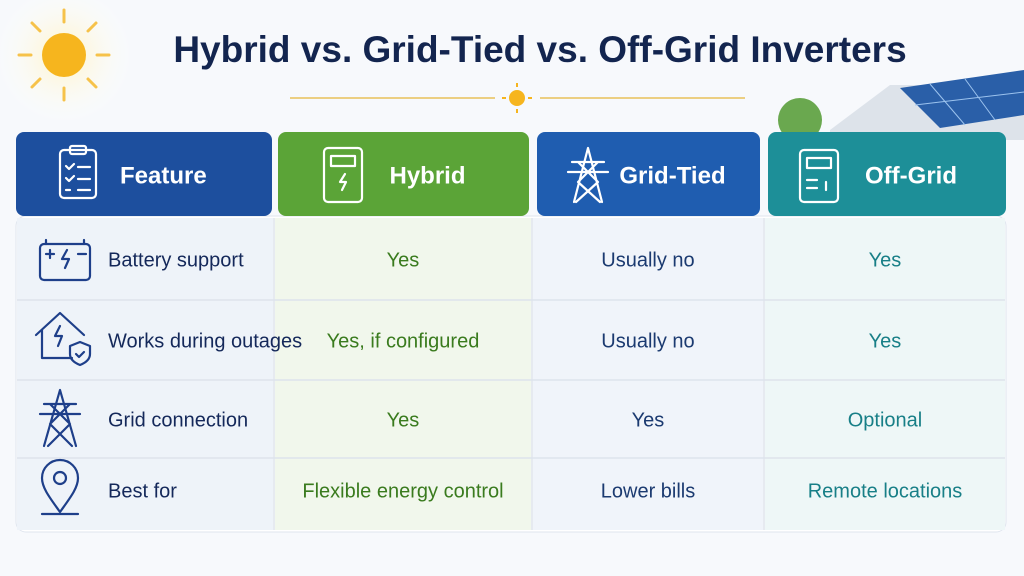  Describe the element at coordinates (403, 341) in the screenshot. I see `cell-value: Yes, if configured` at that location.